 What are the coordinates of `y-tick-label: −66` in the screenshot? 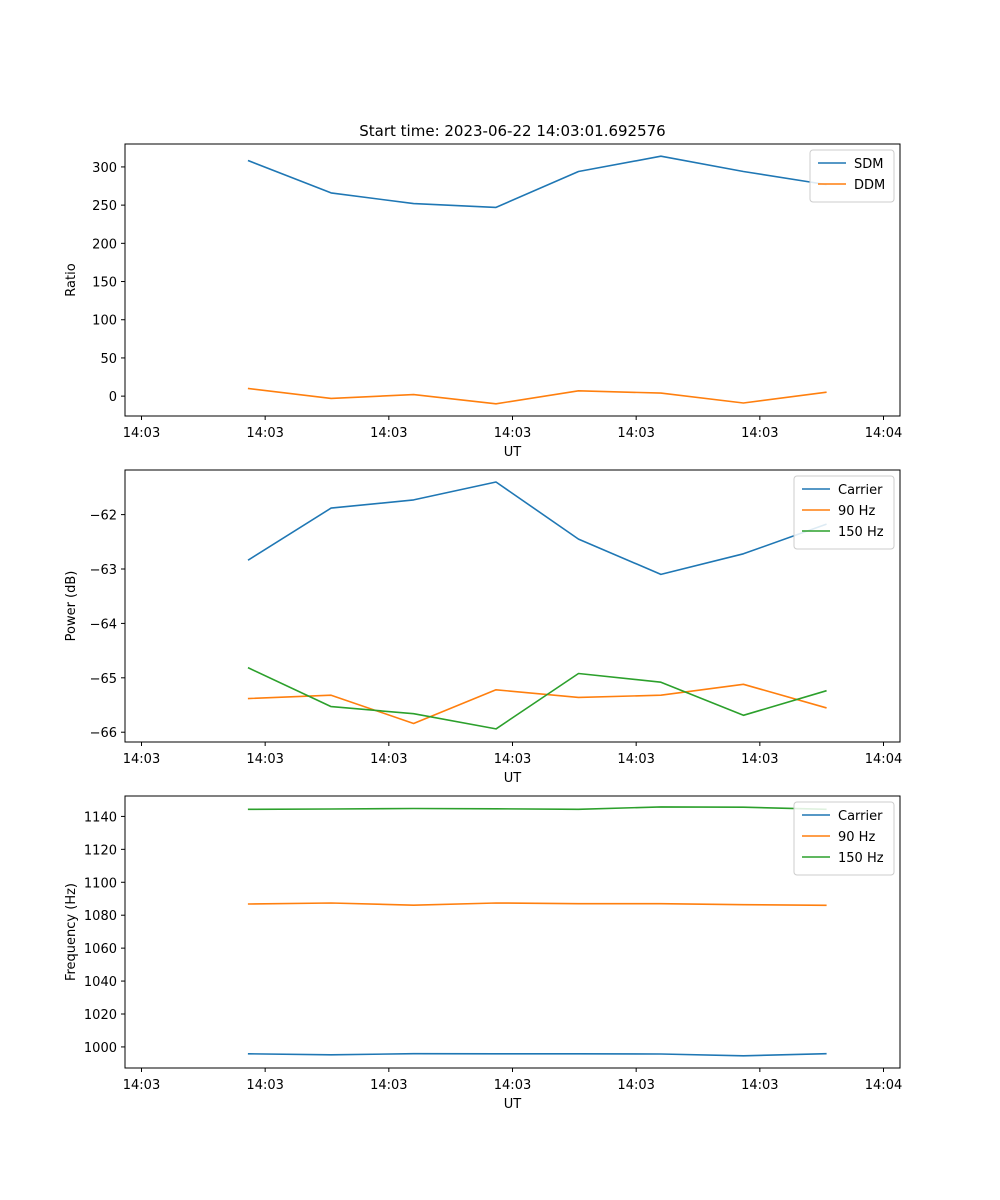 It's located at (103, 733).